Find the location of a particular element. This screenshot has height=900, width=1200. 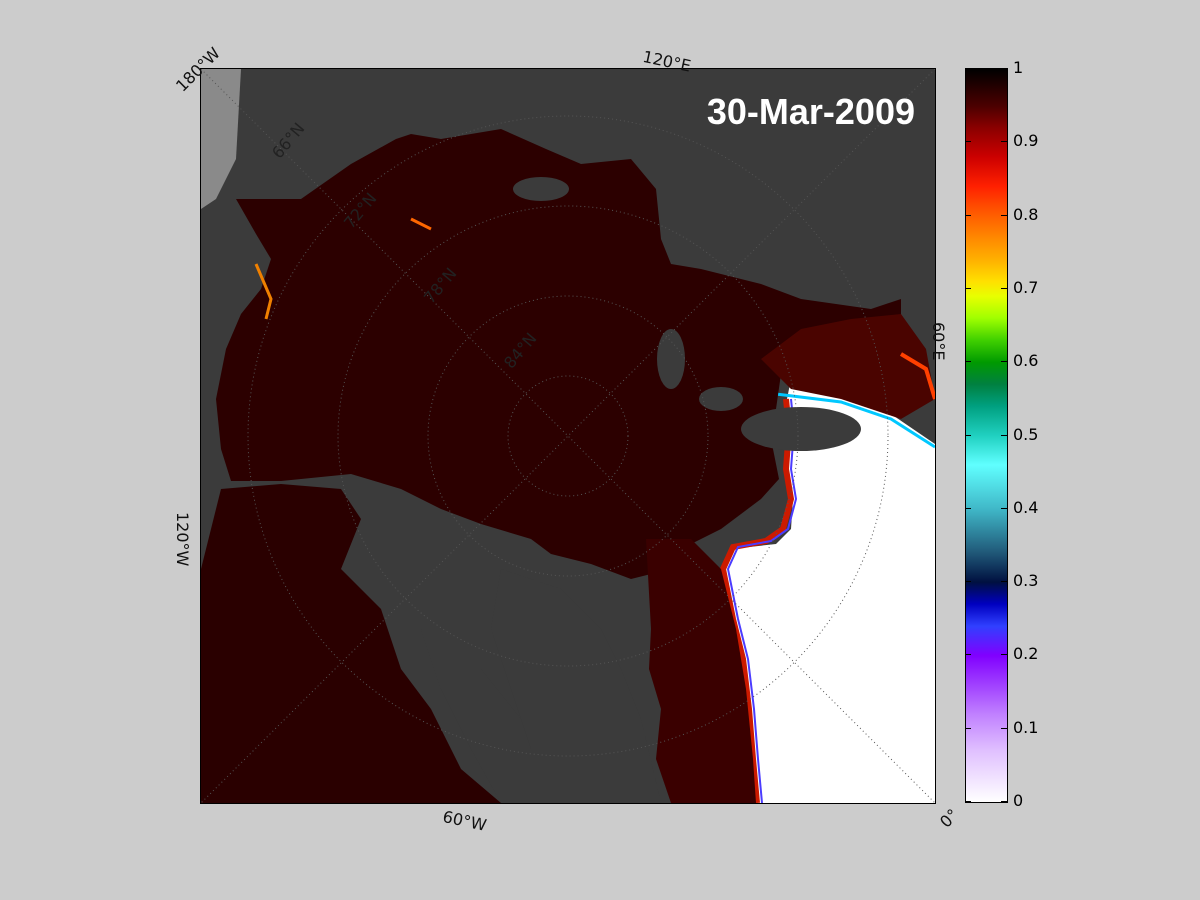

colorbar-tick-label: 0.2 is located at coordinates (1026, 654).